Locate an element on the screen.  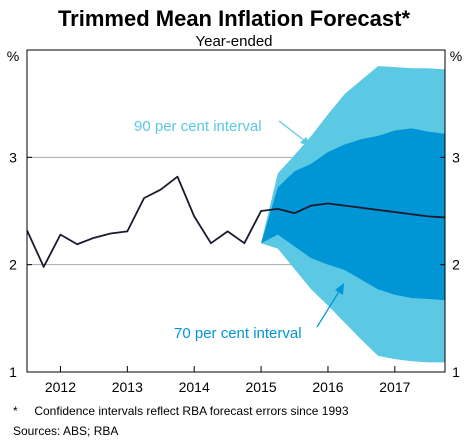
y-tick-label-right-3: 3 is located at coordinates (456, 157).